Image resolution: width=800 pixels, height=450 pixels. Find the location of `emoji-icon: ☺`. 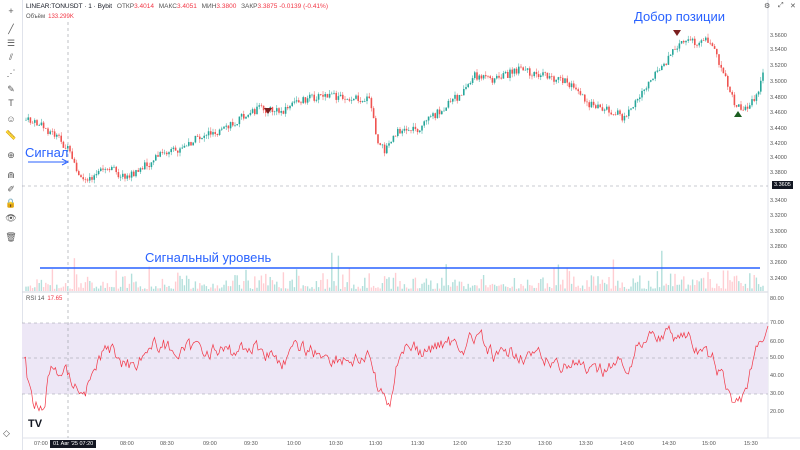

emoji-icon: ☺ is located at coordinates (11, 119).